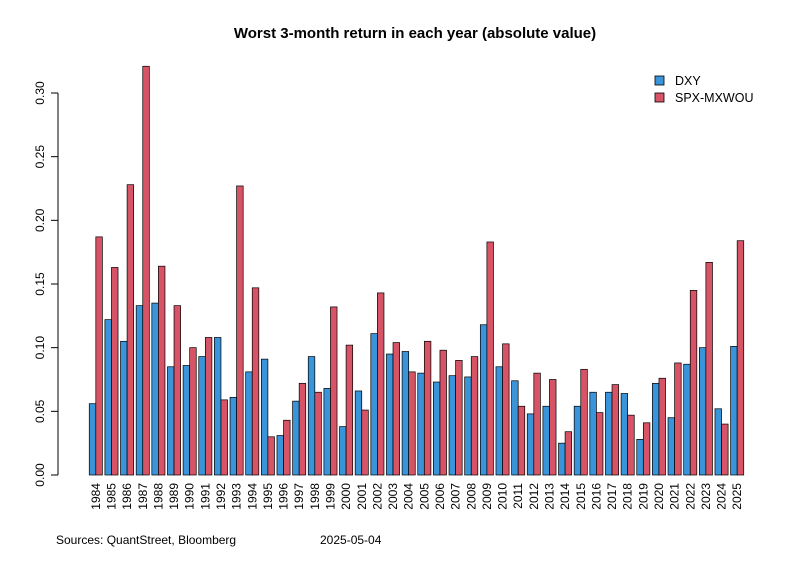 This screenshot has width=801, height=561. Describe the element at coordinates (628, 496) in the screenshot. I see `x-tick-label: 2018` at that location.